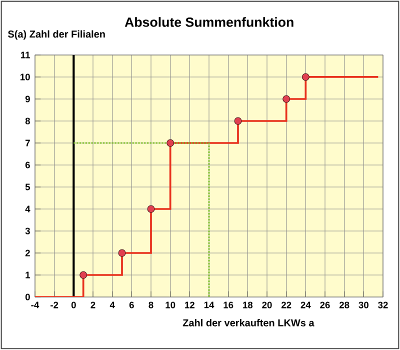 This screenshot has width=400, height=350. I want to click on chart-title: Absolute Summenfunktion, so click(209, 22).